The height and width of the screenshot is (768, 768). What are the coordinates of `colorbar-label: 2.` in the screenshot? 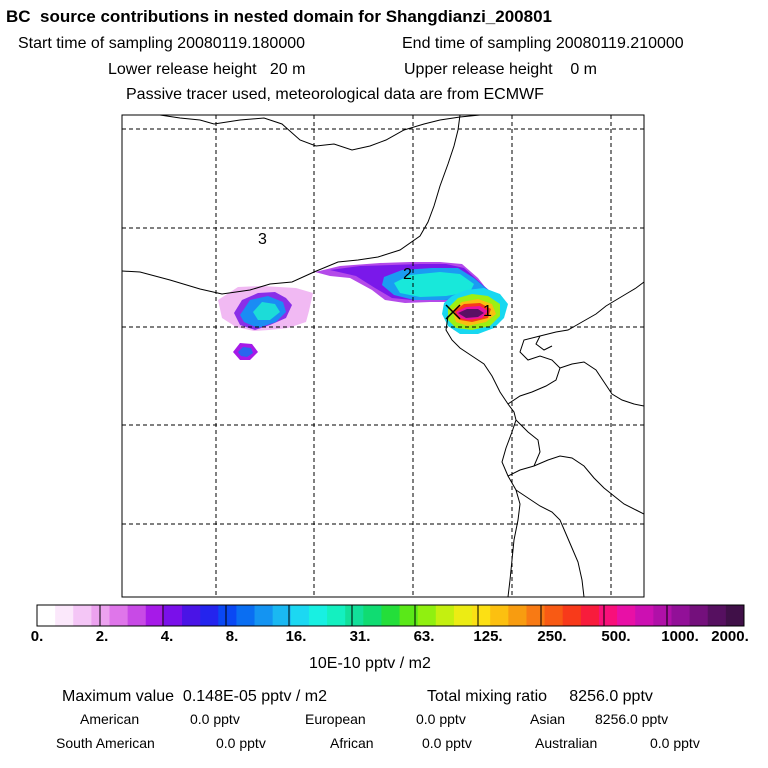 It's located at (102, 636).